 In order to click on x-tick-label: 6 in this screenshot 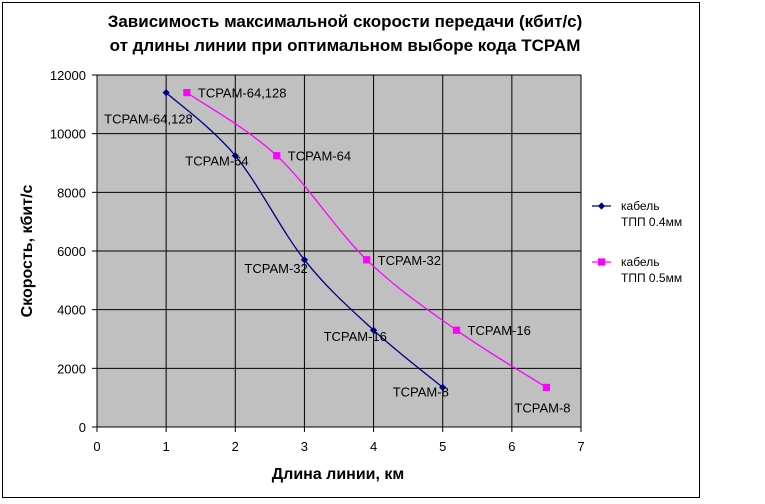, I will do `click(511, 446)`.